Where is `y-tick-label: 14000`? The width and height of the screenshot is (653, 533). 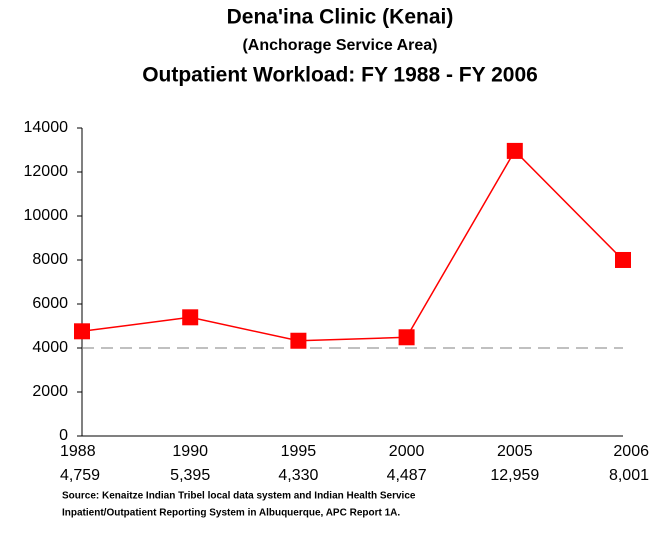
y-tick-label: 14000 is located at coordinates (46, 127).